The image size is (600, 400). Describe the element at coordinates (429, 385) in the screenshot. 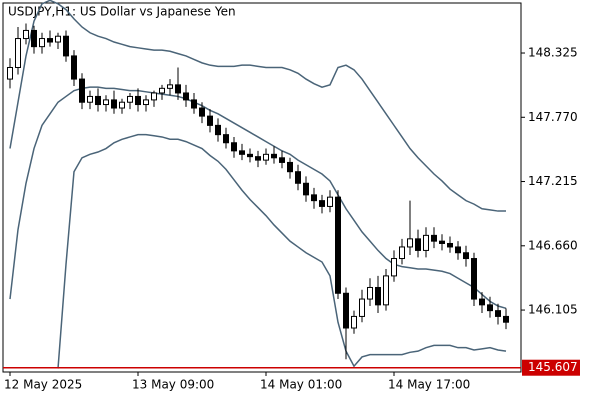

I see `x-tick-label: 14 May 17:00` at that location.